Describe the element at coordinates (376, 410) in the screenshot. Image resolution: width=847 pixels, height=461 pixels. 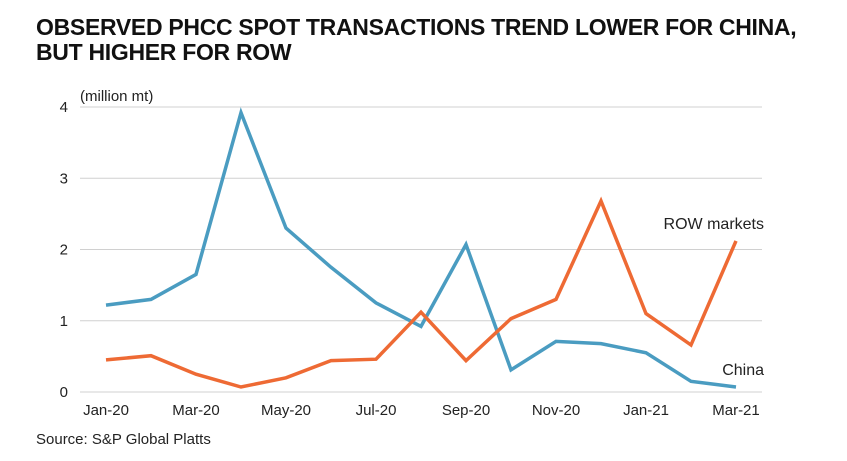
I see `x-tick-label: Jul-20` at that location.